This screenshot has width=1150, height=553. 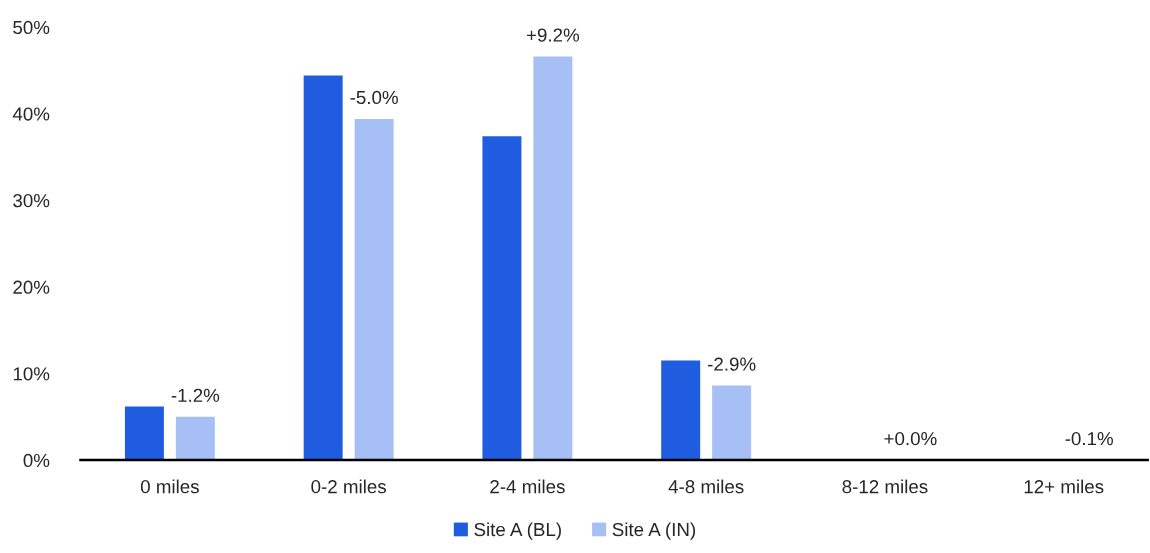 I want to click on x-tick-label: 8-12 miles, so click(x=885, y=486).